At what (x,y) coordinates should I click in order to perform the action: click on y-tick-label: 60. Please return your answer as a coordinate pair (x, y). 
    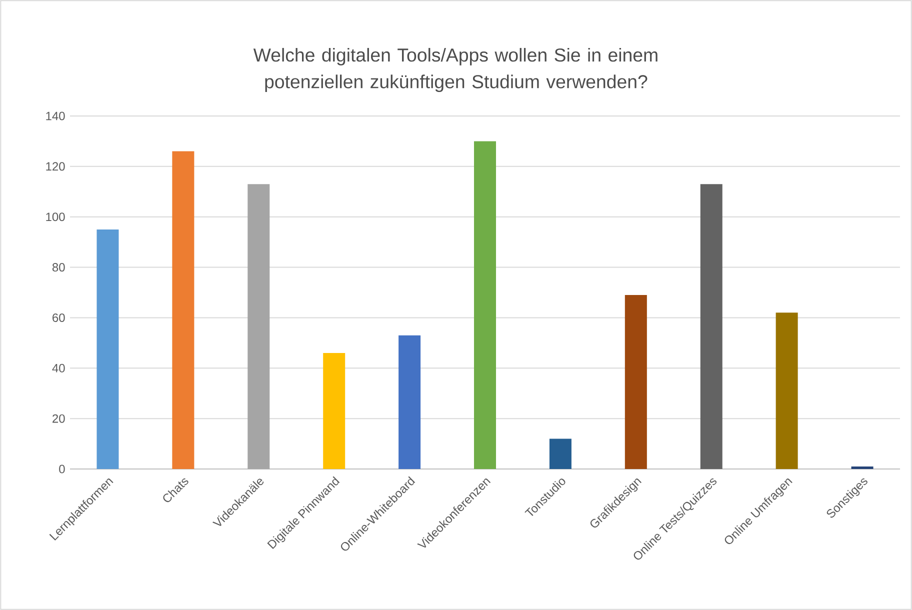
    Looking at the image, I should click on (58, 317).